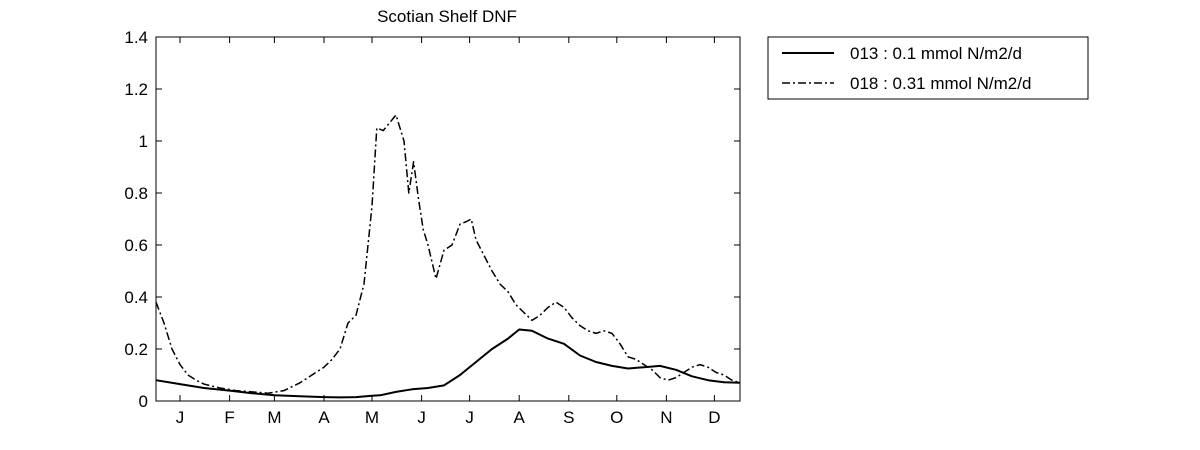 This screenshot has height=450, width=1200. What do you see at coordinates (714, 417) in the screenshot?
I see `x-tick-label: D` at bounding box center [714, 417].